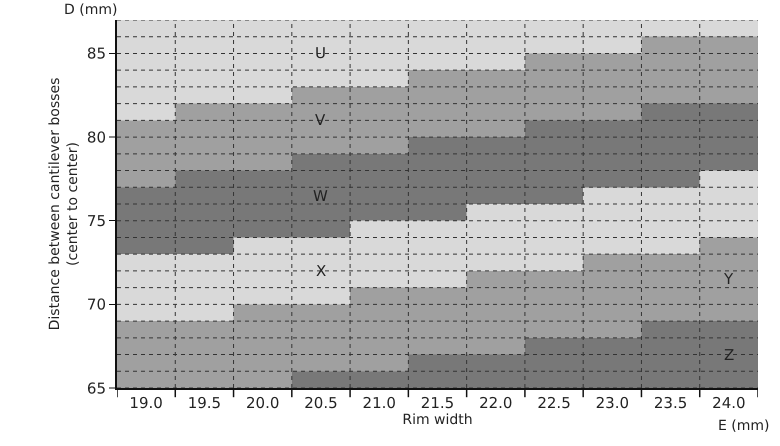  I want to click on y-tick-label: 70, so click(96, 305).